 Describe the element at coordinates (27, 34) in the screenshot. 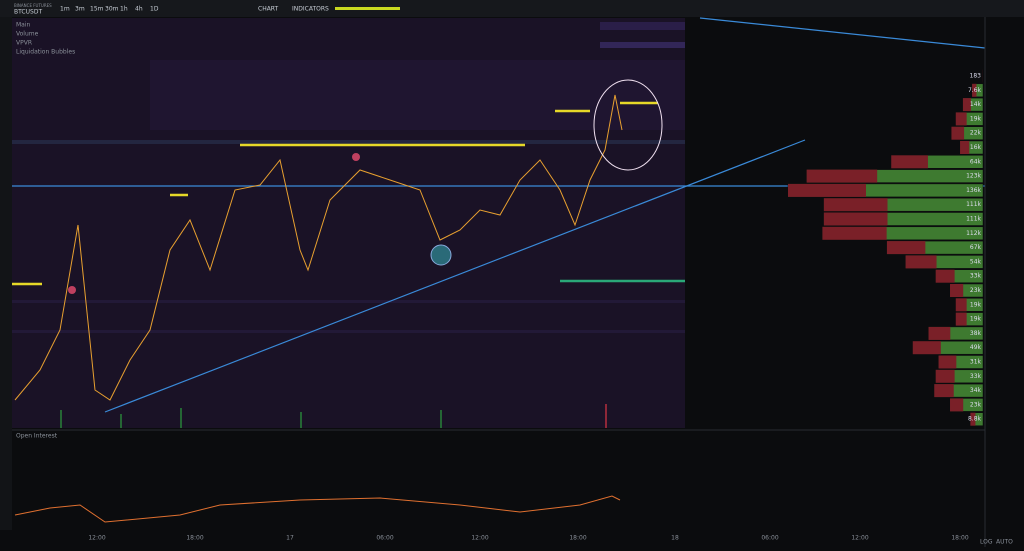

I see `legend-label: Volume` at that location.